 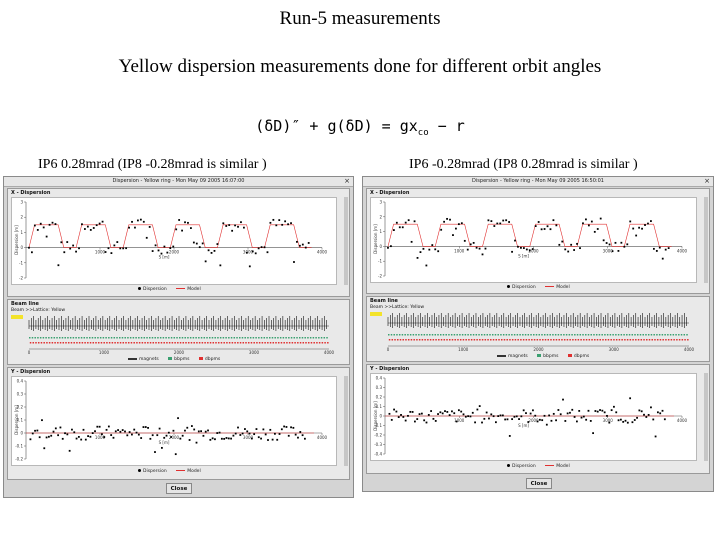 I want to click on y-tick-label: -0.3, so click(x=378, y=444).